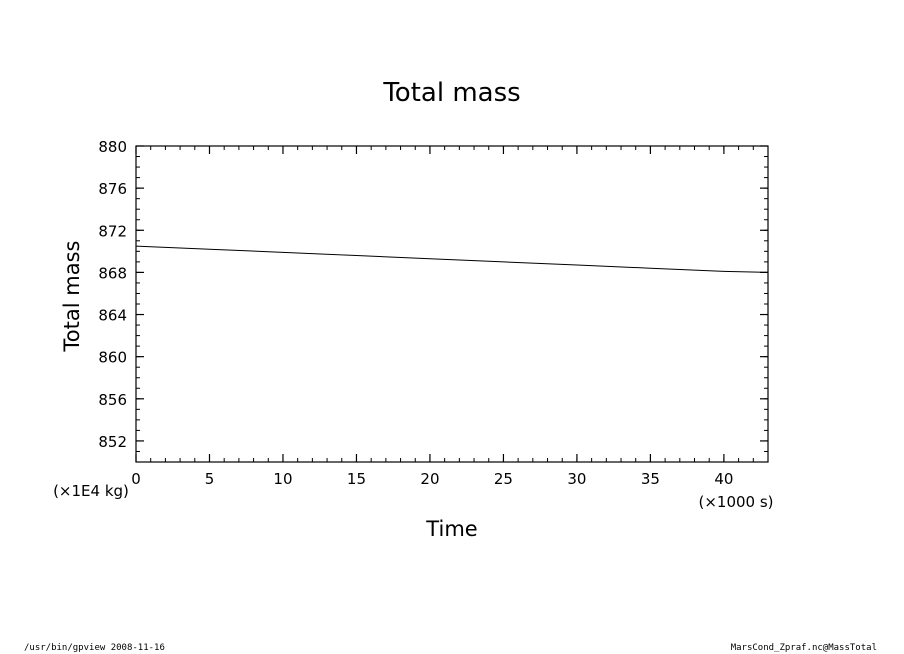 Image resolution: width=904 pixels, height=654 pixels. What do you see at coordinates (576, 479) in the screenshot?
I see `x-tick-label: 30` at bounding box center [576, 479].